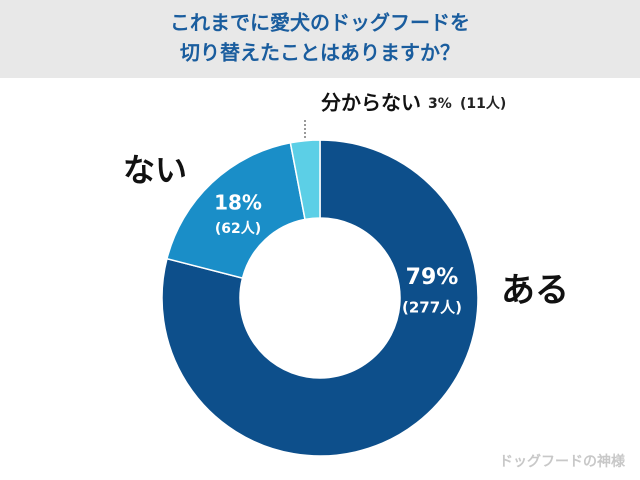  Describe the element at coordinates (371, 103) in the screenshot. I see `category-label: 分からない` at that location.